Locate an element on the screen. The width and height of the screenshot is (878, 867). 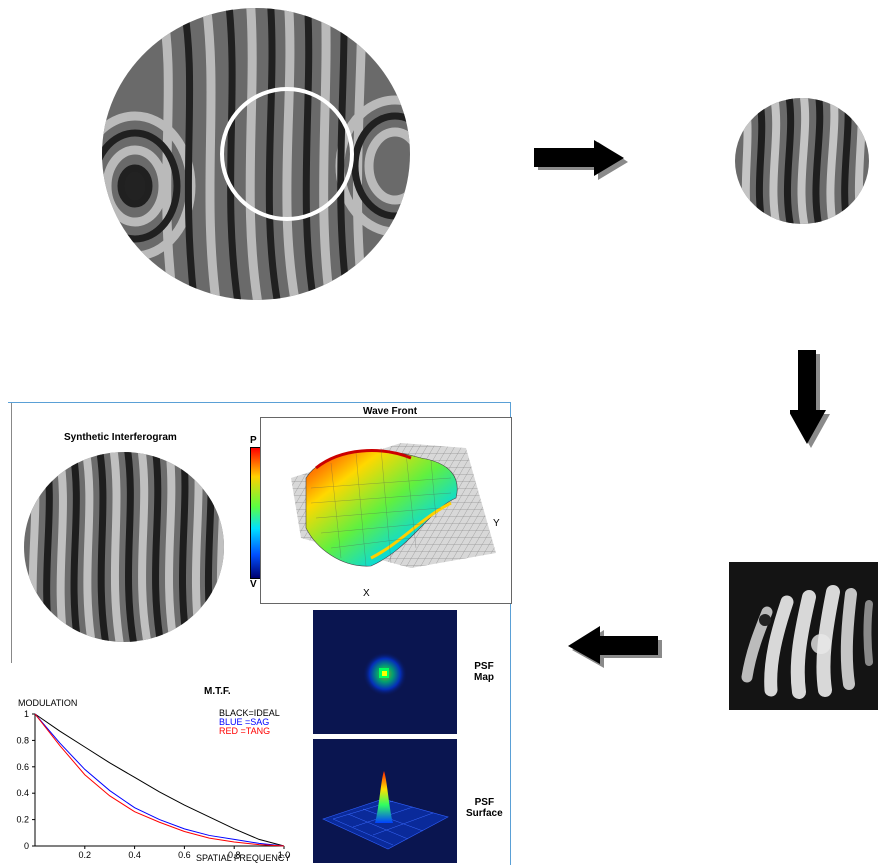
mtf-y-tick-label: 0.4 is located at coordinates (22, 793).